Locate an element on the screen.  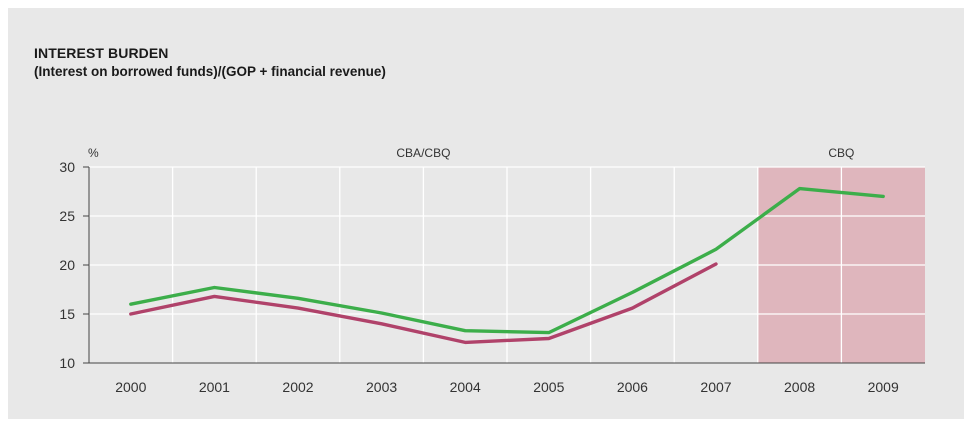
y-tick-label: 10 is located at coordinates (67, 363).